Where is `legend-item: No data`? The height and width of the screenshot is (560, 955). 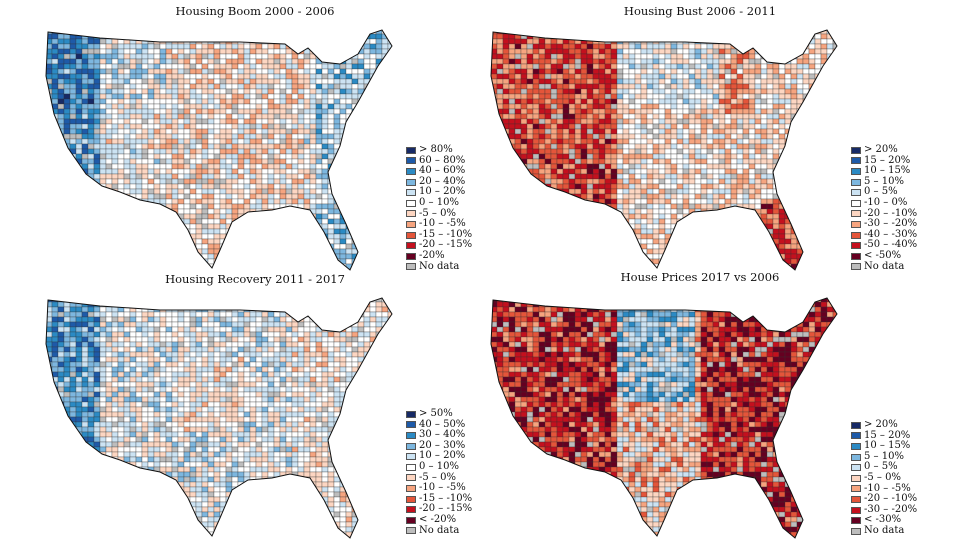 legend-item: No data is located at coordinates (439, 267).